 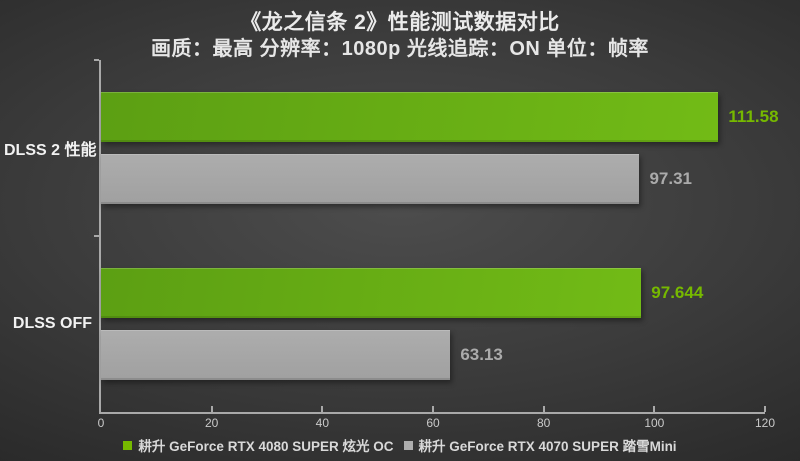 I want to click on category-label: DLSS 2 性能, so click(x=50, y=150).